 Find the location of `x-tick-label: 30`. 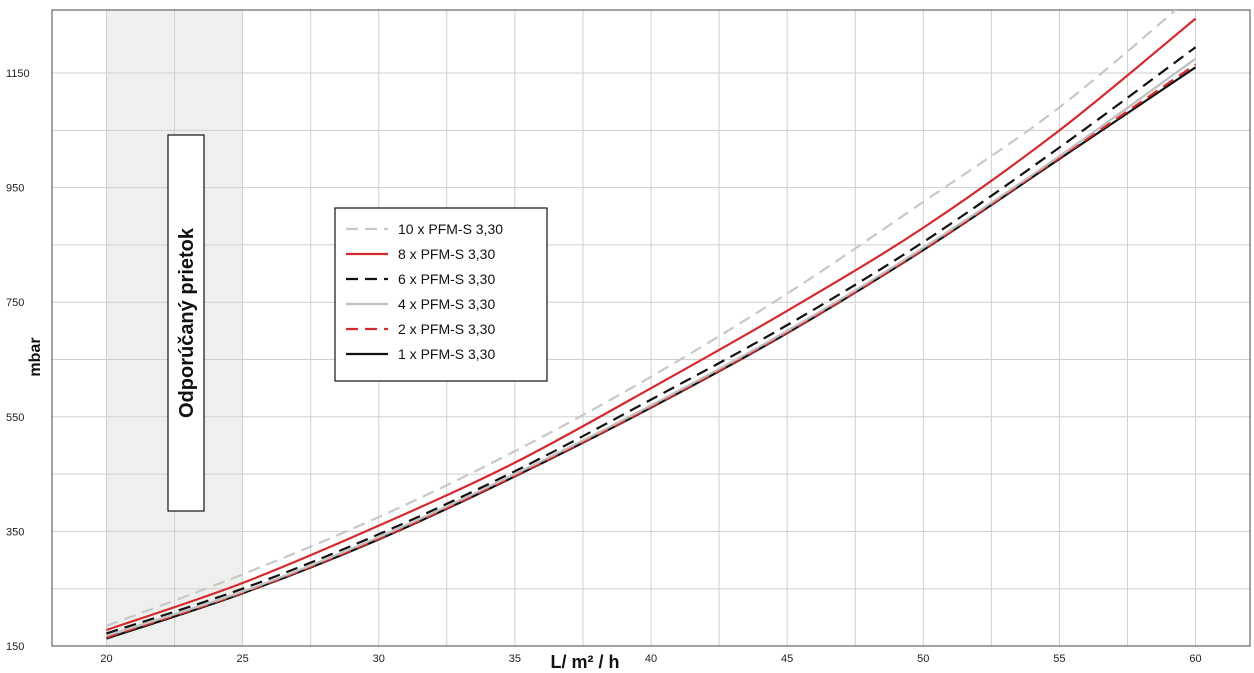

x-tick-label: 30 is located at coordinates (379, 659).